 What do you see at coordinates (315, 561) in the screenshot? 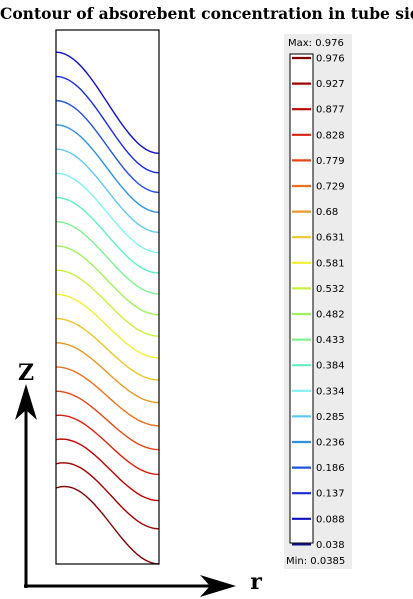
I see `legend-min: Min: 0.0385` at bounding box center [315, 561].